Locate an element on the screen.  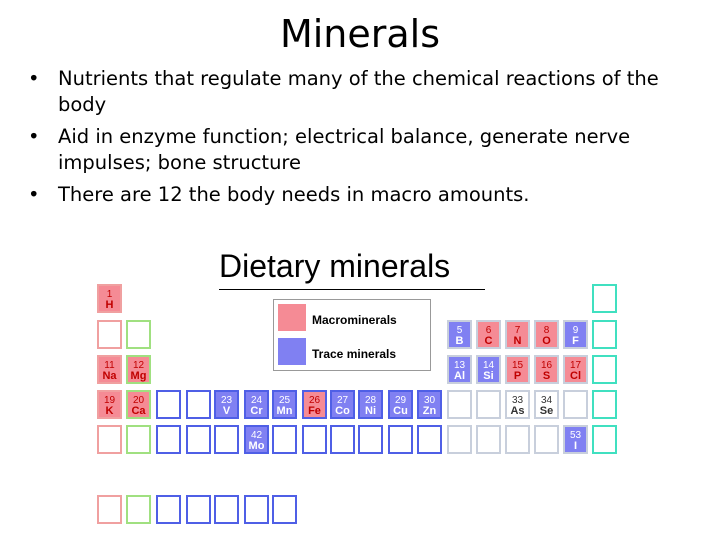
element-number: 33 is located at coordinates (517, 400).